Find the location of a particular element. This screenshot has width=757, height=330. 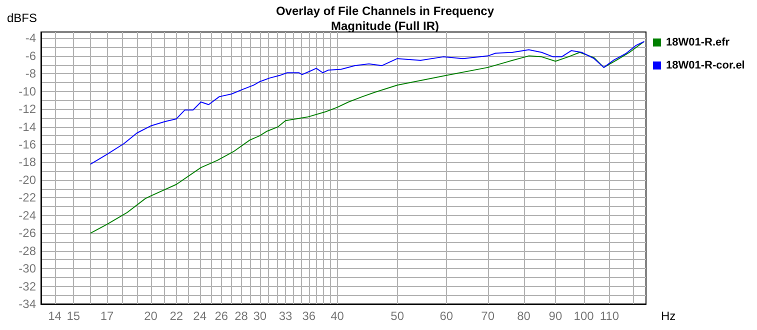

y-tick-label: -28 is located at coordinates (27, 251).